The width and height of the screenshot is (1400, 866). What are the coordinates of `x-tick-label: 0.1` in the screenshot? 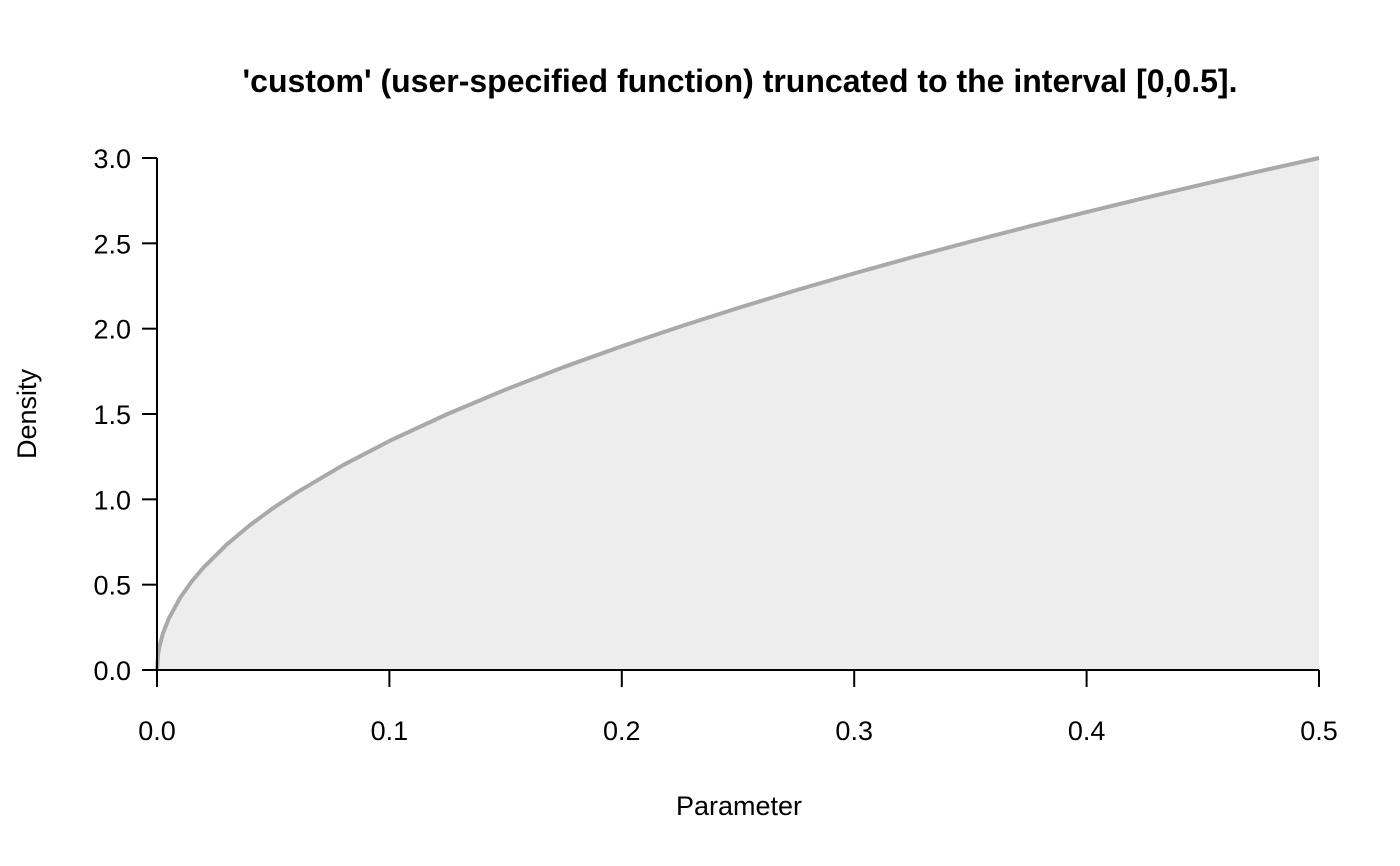 It's located at (390, 731).